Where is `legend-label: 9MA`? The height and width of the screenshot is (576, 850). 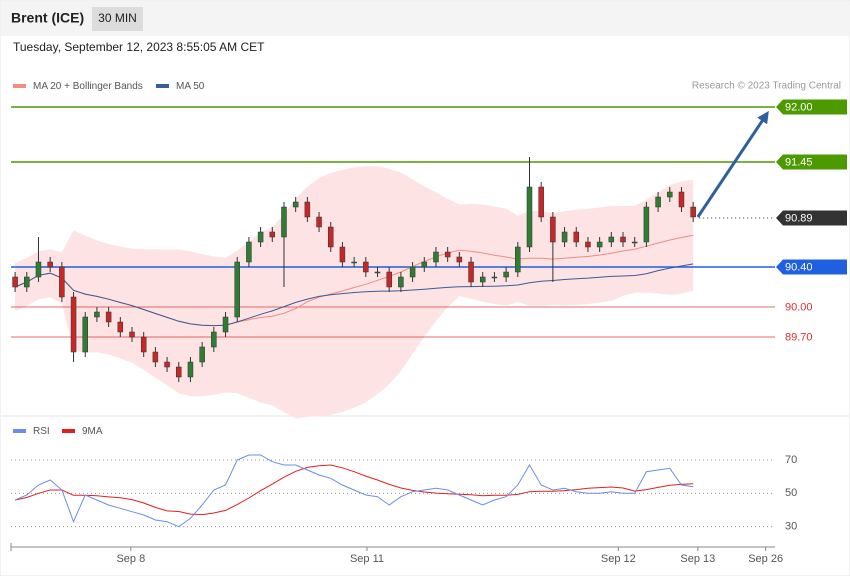
legend-label: 9MA is located at coordinates (92, 431).